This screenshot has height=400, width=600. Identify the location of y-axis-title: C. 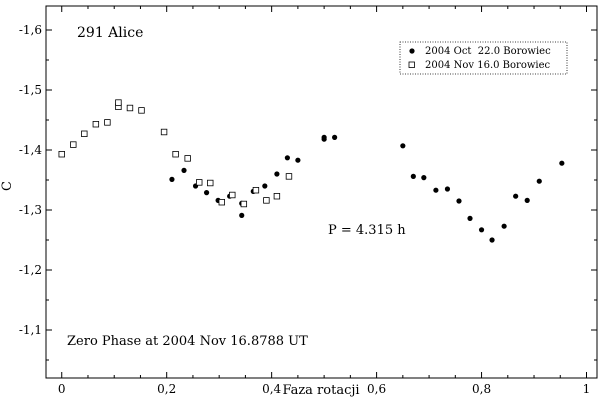
(7, 186).